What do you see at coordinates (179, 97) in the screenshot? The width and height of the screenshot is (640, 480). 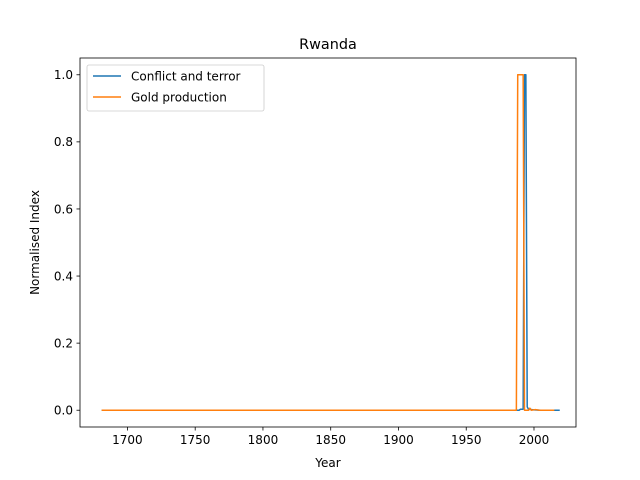 I see `legend-label-1: Gold production` at bounding box center [179, 97].